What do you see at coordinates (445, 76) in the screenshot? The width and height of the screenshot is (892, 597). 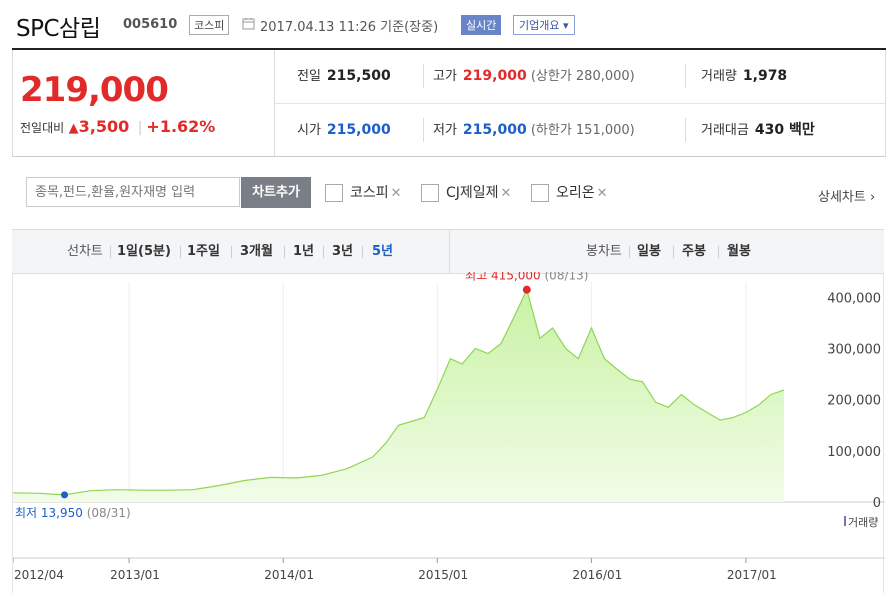 I see `high-label: 고가` at bounding box center [445, 76].